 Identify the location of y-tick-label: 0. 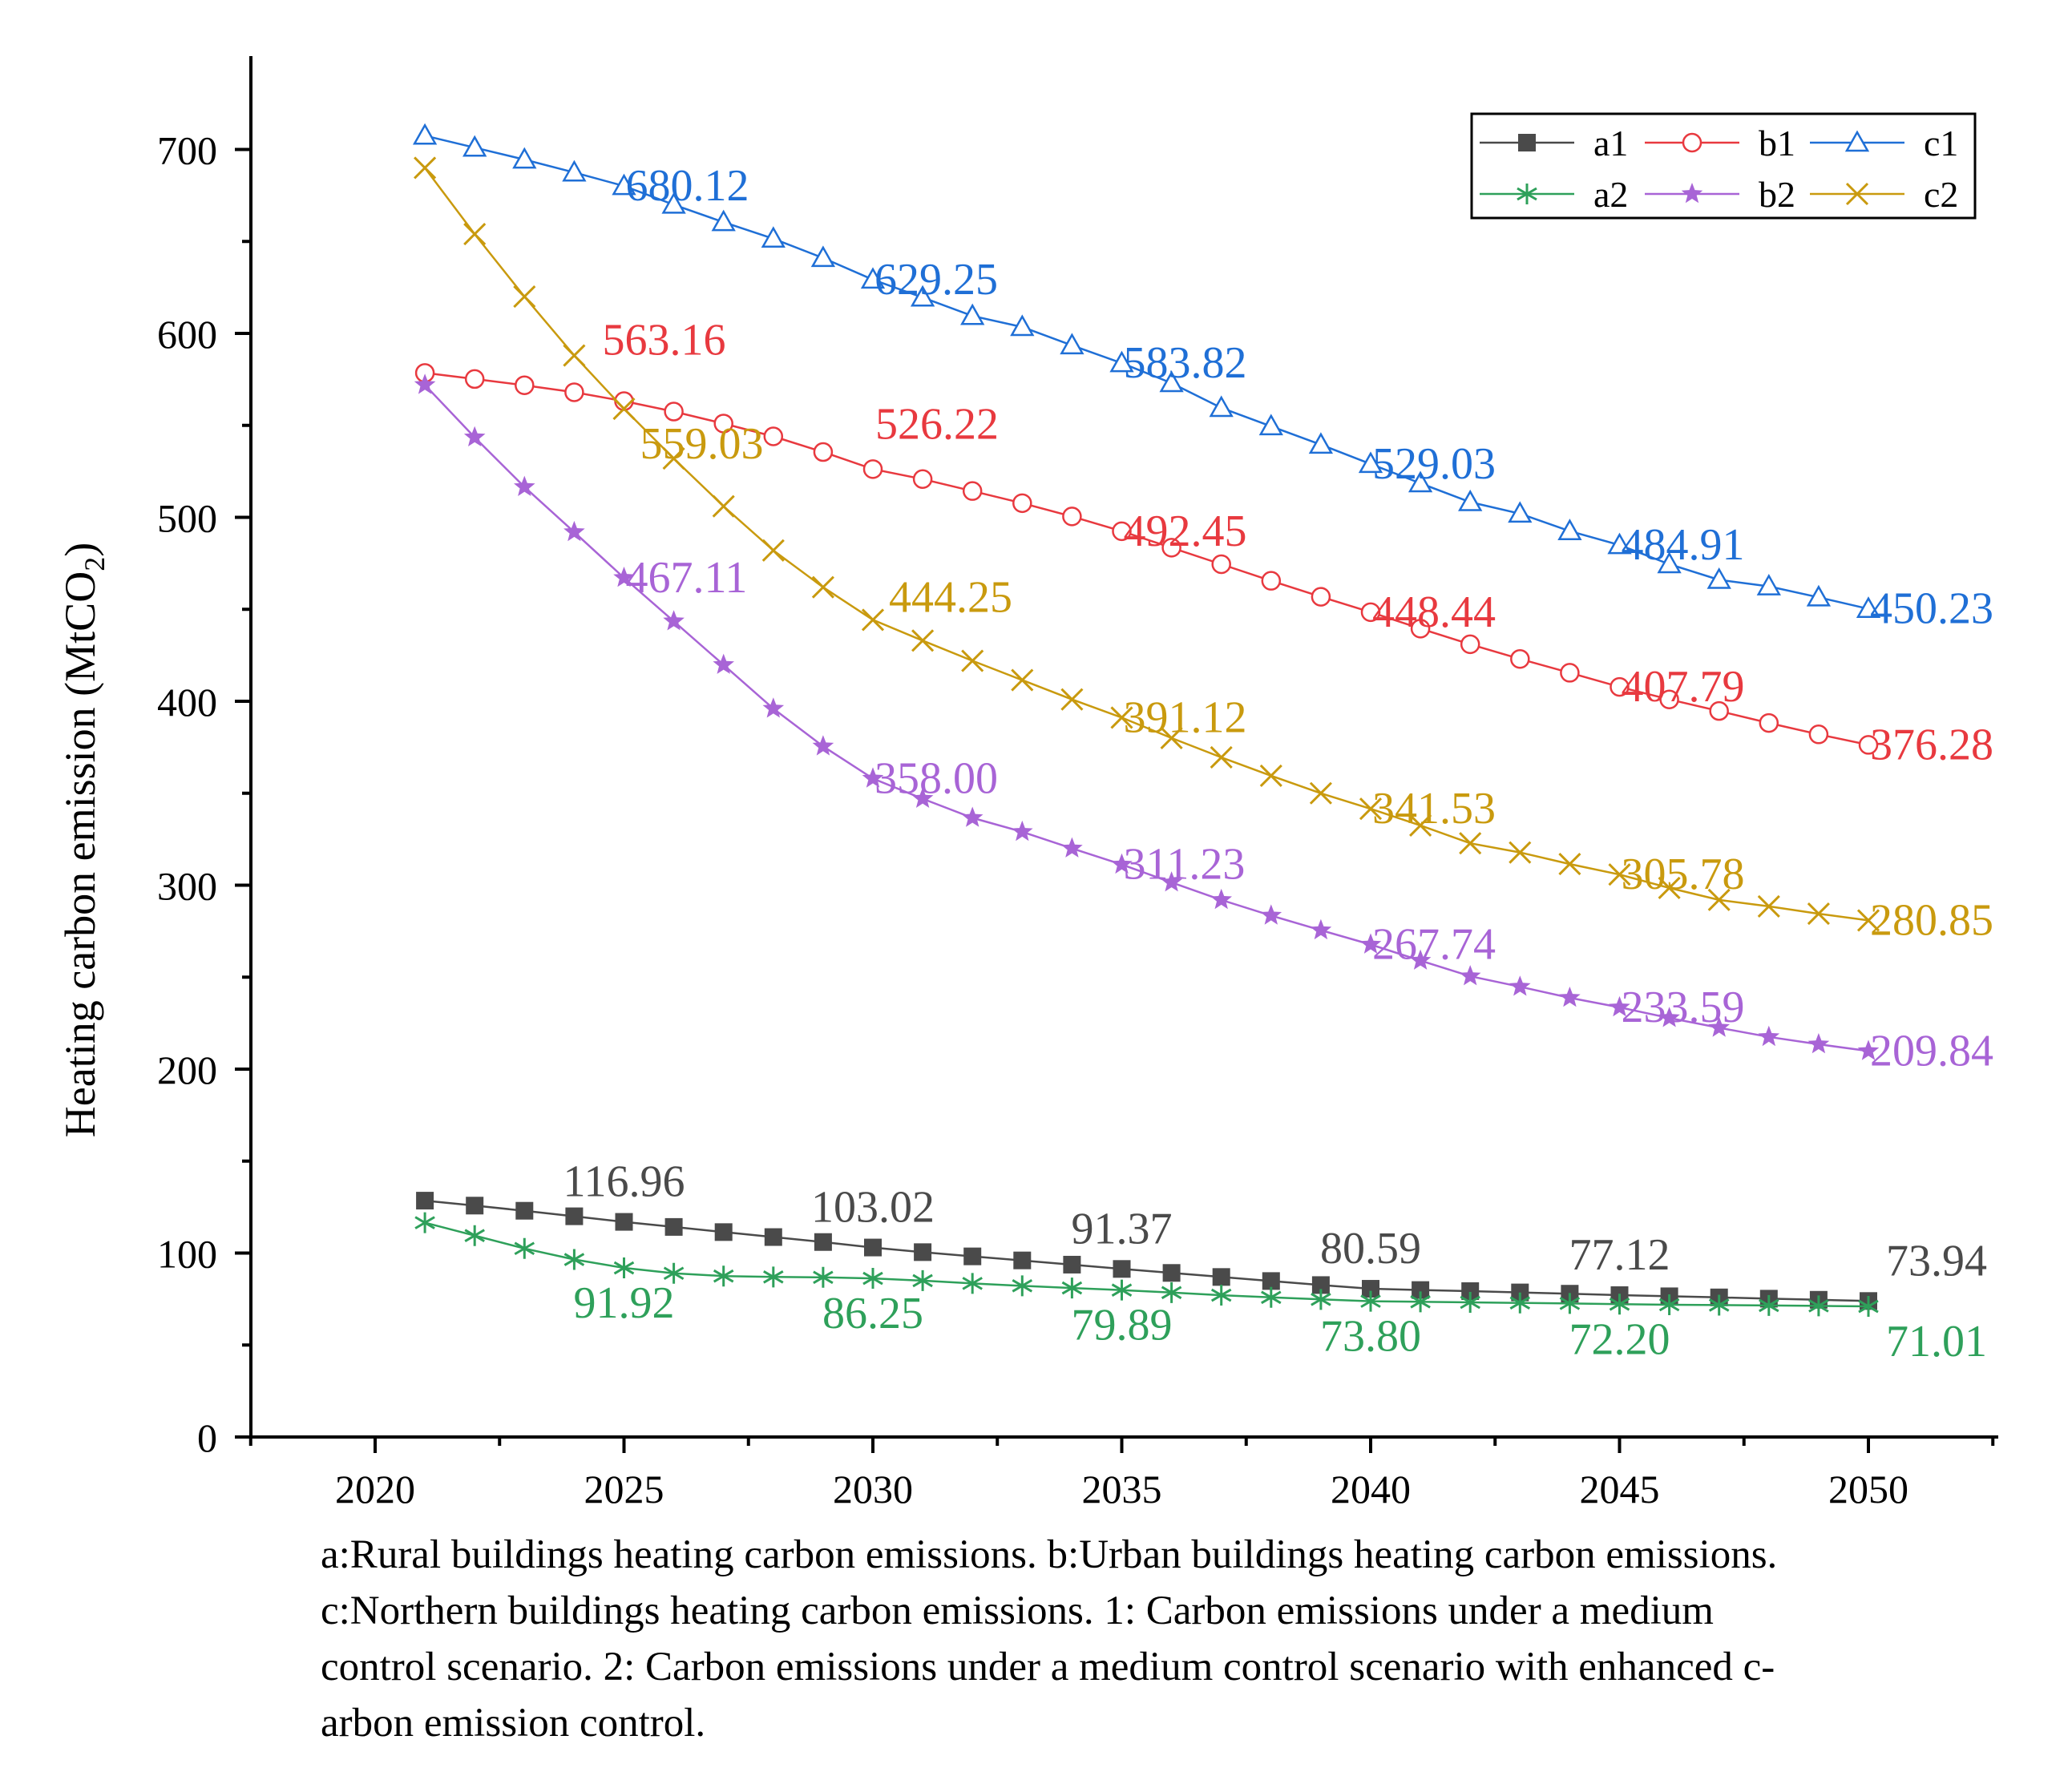
(207, 1438).